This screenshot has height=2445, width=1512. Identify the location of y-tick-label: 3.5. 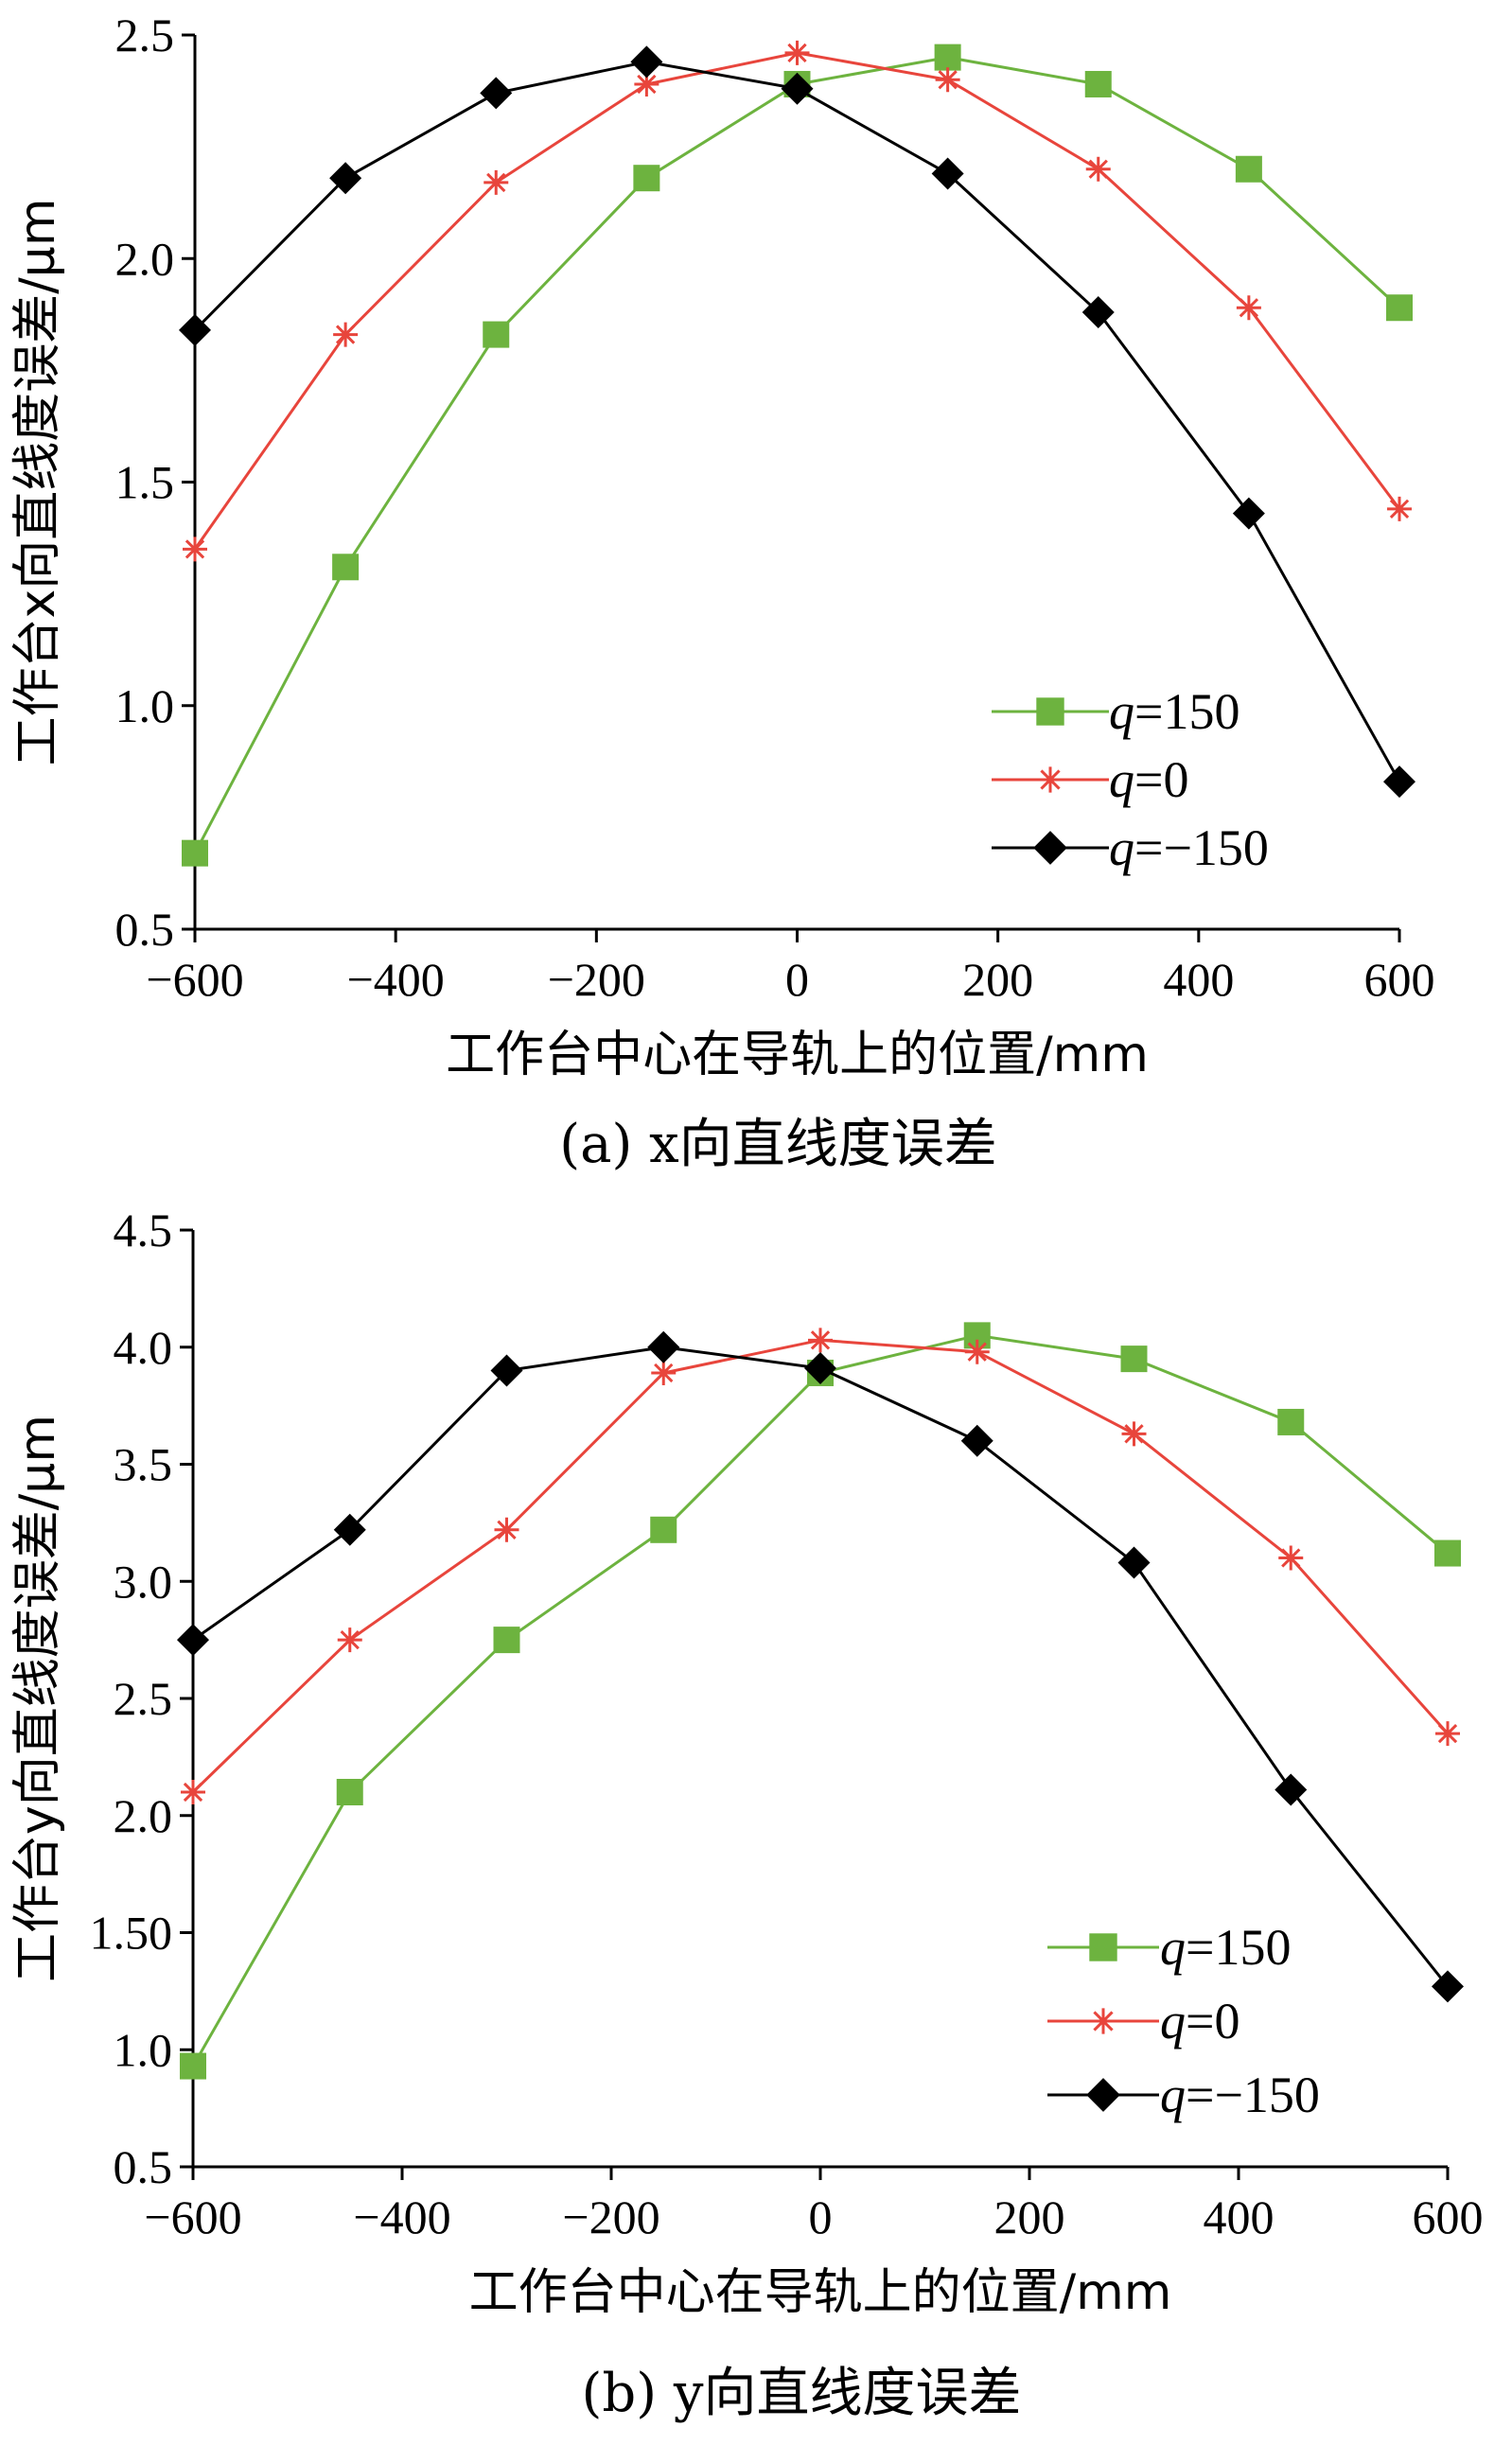
(143, 1464).